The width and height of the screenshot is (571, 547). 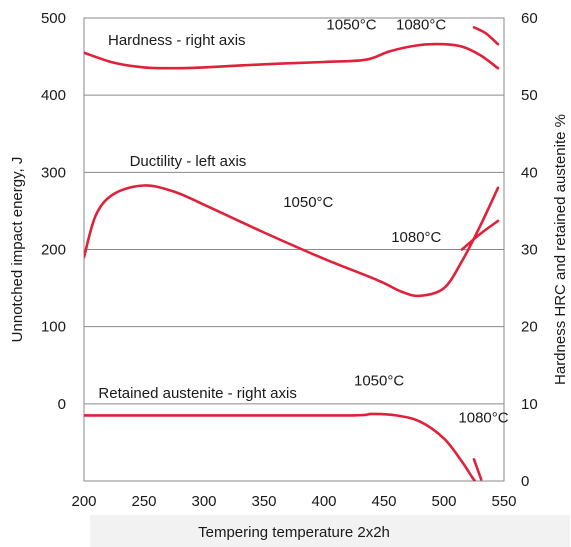 What do you see at coordinates (480, 235) in the screenshot?
I see `series-line-ductility-1080-c` at bounding box center [480, 235].